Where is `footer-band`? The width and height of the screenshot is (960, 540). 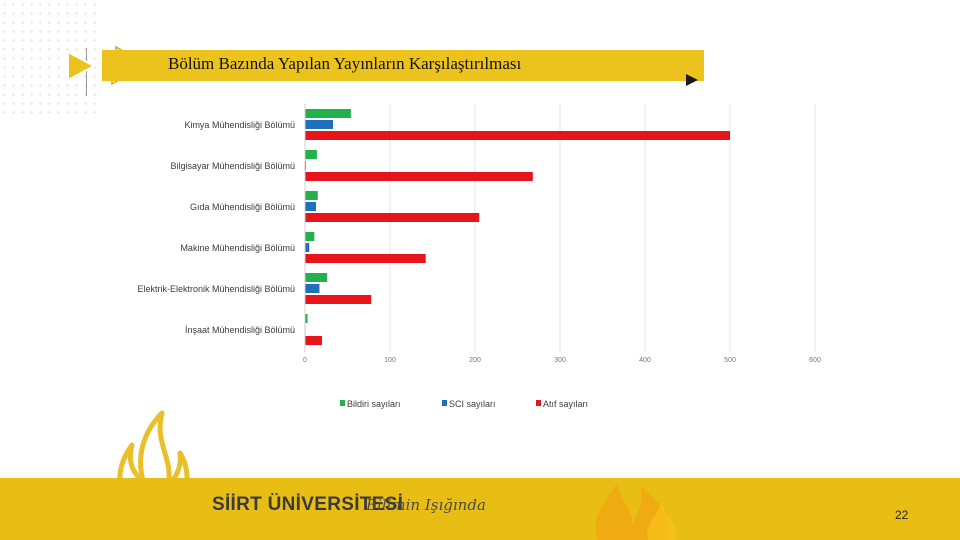 footer-band is located at coordinates (480, 509).